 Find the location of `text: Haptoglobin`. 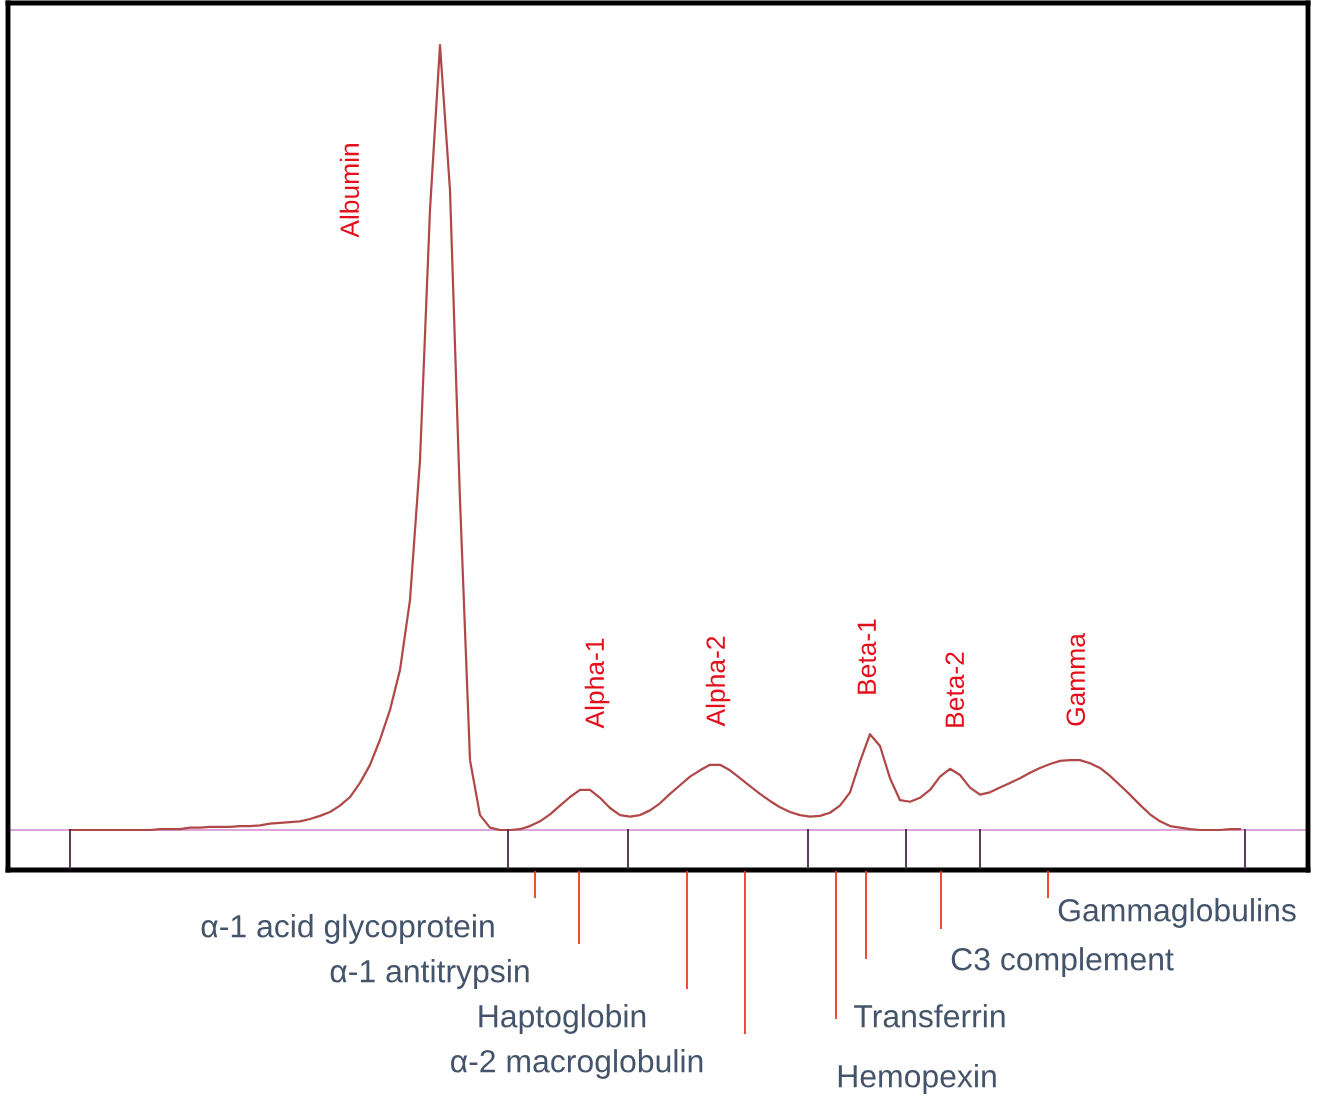

text: Haptoglobin is located at coordinates (562, 1019).